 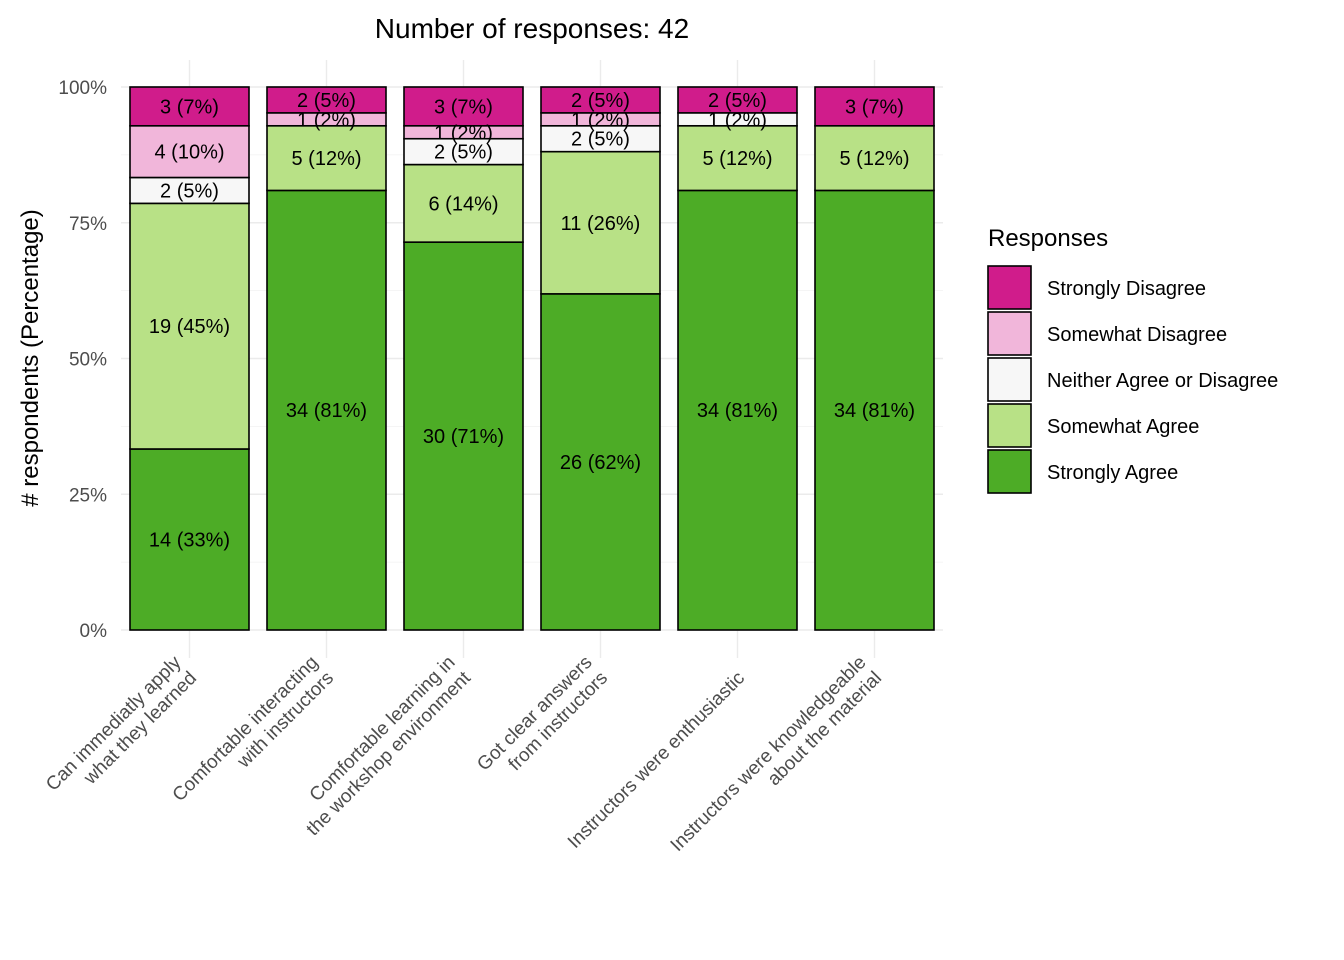 What do you see at coordinates (88, 224) in the screenshot?
I see `y-tick-label: 75%` at bounding box center [88, 224].